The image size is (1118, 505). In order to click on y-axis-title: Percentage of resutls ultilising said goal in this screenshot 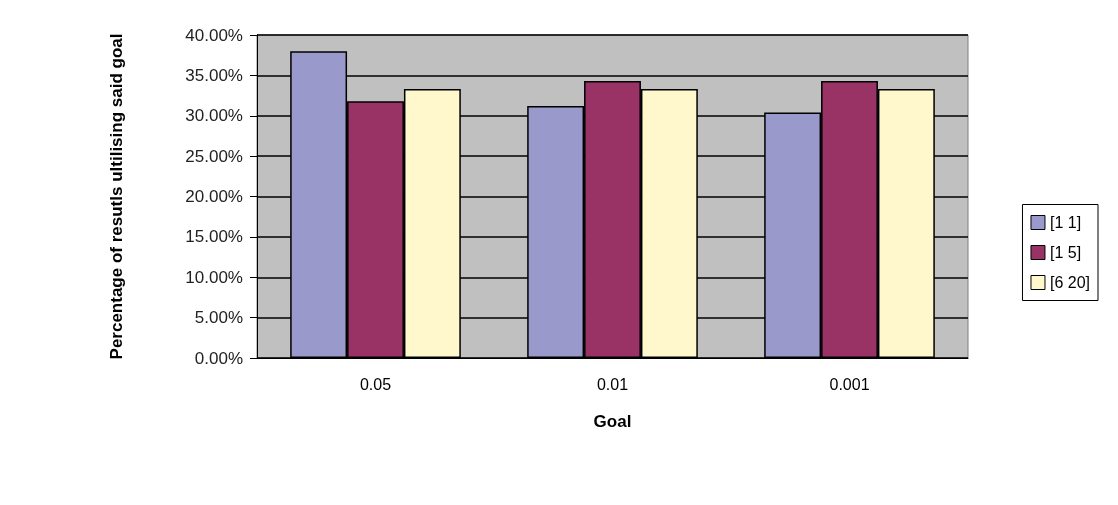, I will do `click(116, 196)`.